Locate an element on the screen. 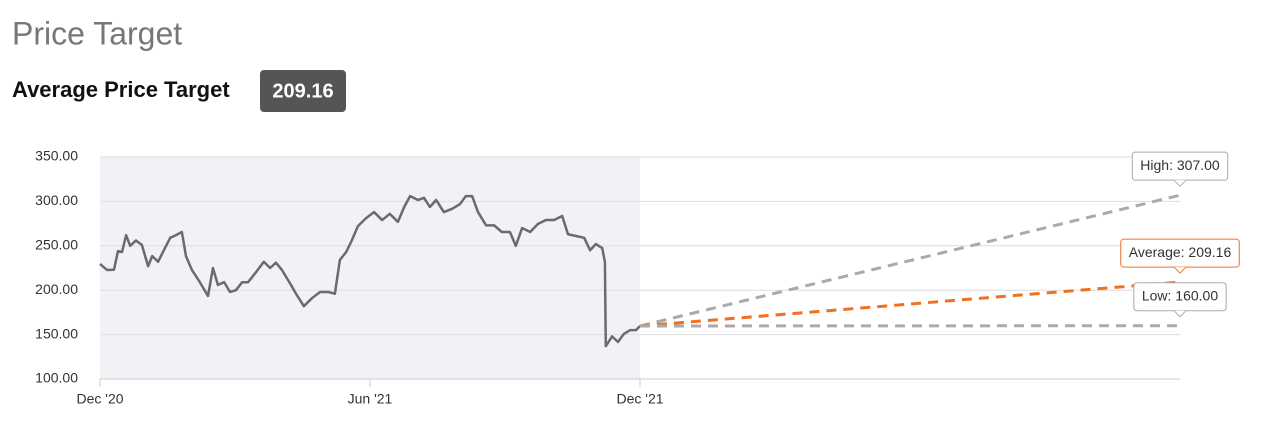 The width and height of the screenshot is (1280, 432). target-label-text: Average: 209.16 is located at coordinates (1180, 252).